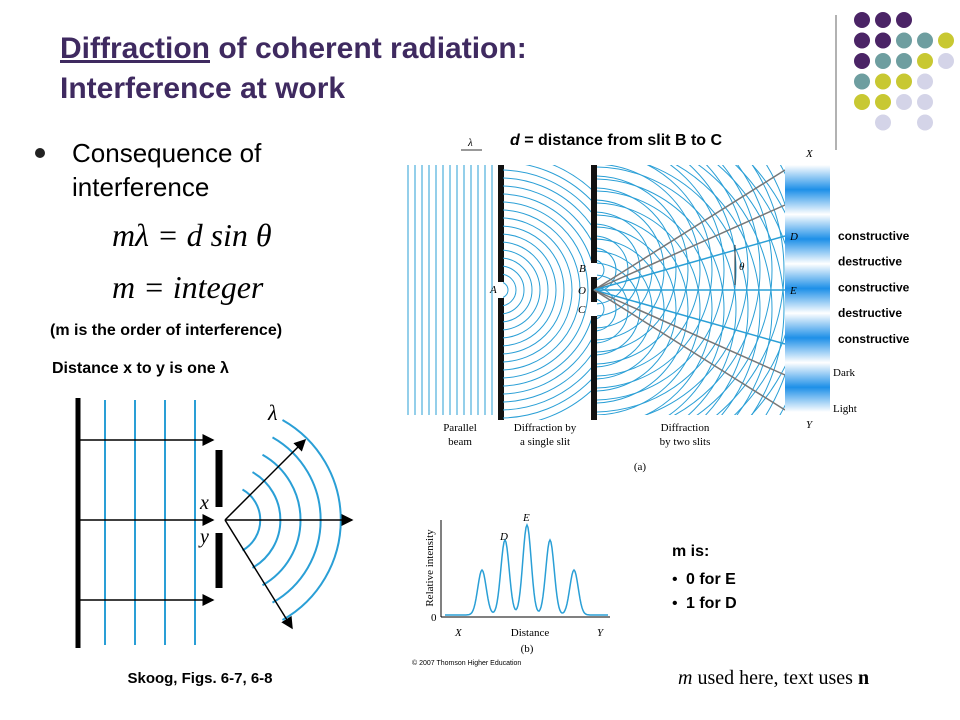  Describe the element at coordinates (167, 153) in the screenshot. I see `bullet-text: Consequence of` at that location.